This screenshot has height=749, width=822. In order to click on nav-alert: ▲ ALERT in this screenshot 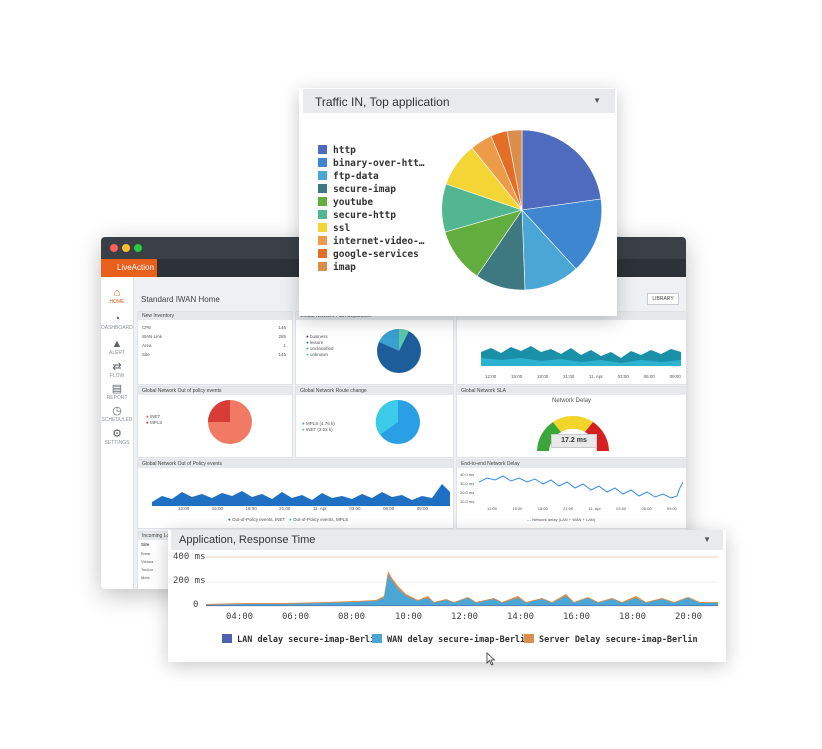, I will do `click(117, 347)`.